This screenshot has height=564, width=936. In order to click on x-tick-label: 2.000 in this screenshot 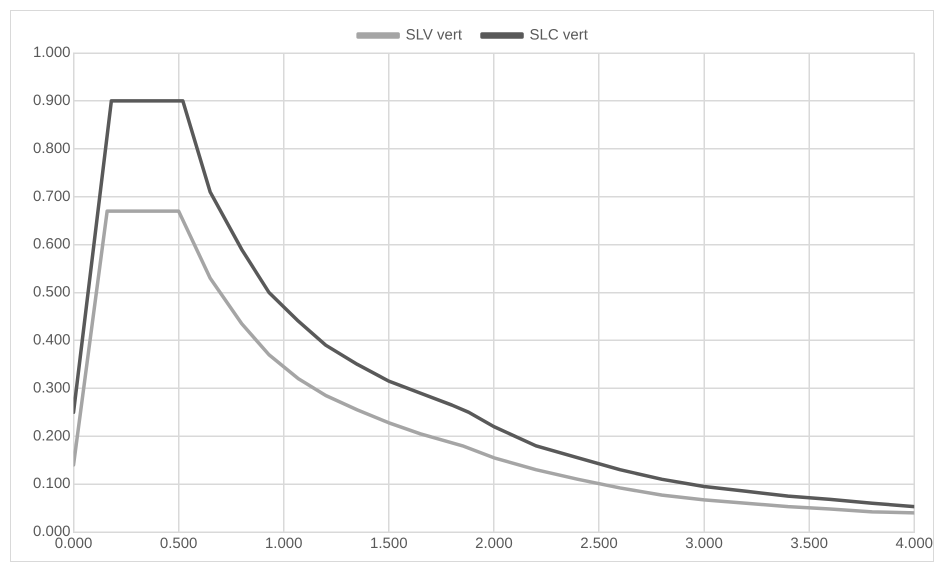, I will do `click(494, 543)`.